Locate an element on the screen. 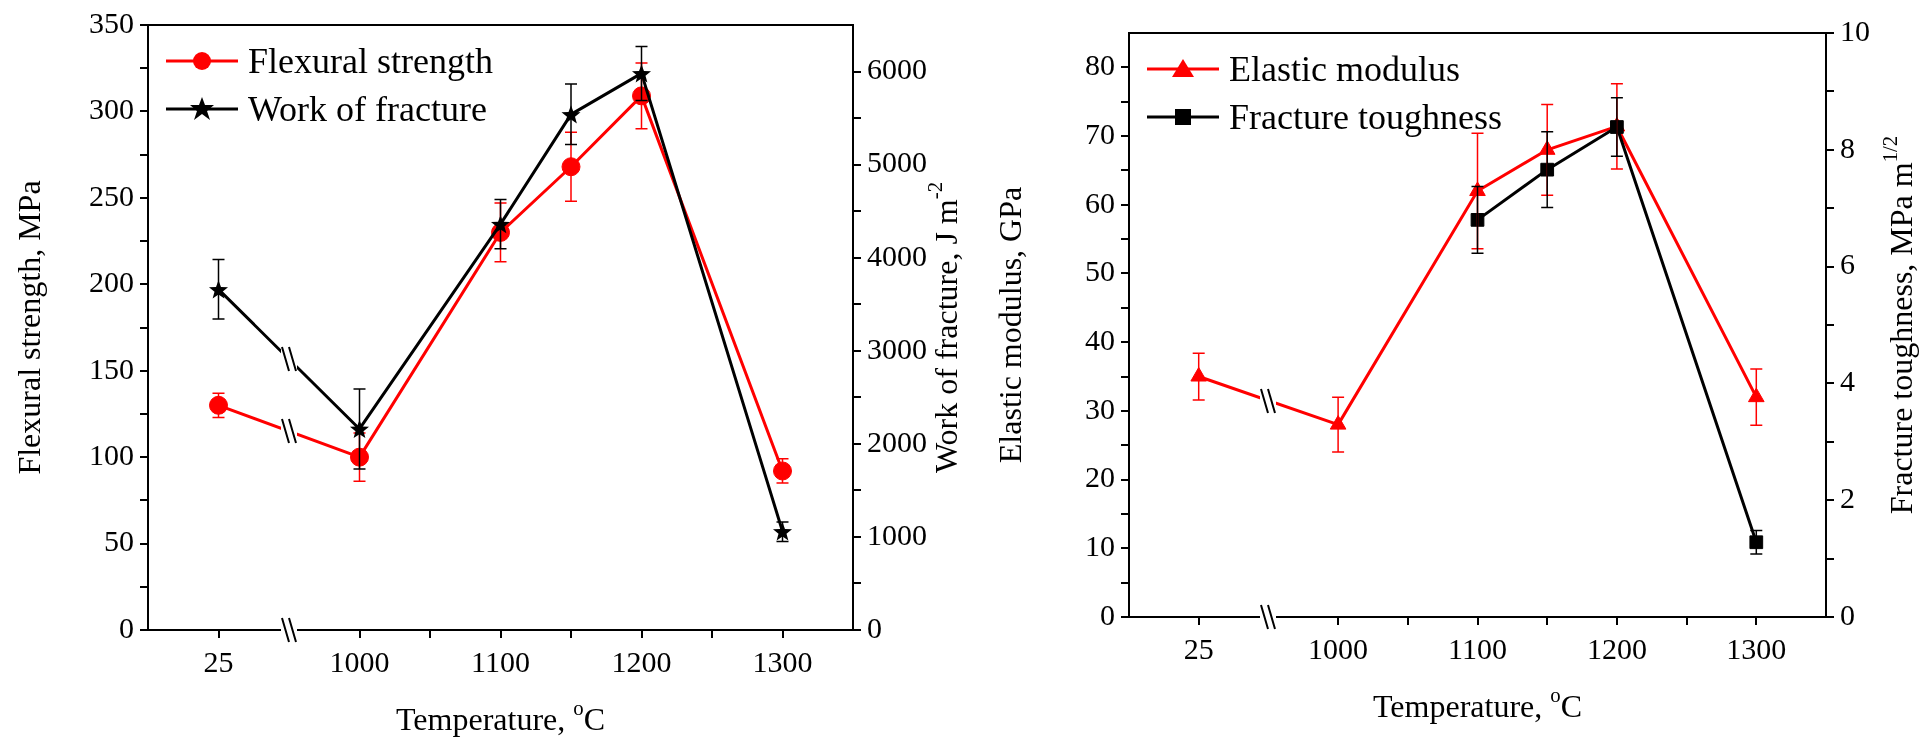 The width and height of the screenshot is (1930, 752). y-tick-label: 300 is located at coordinates (111, 109).